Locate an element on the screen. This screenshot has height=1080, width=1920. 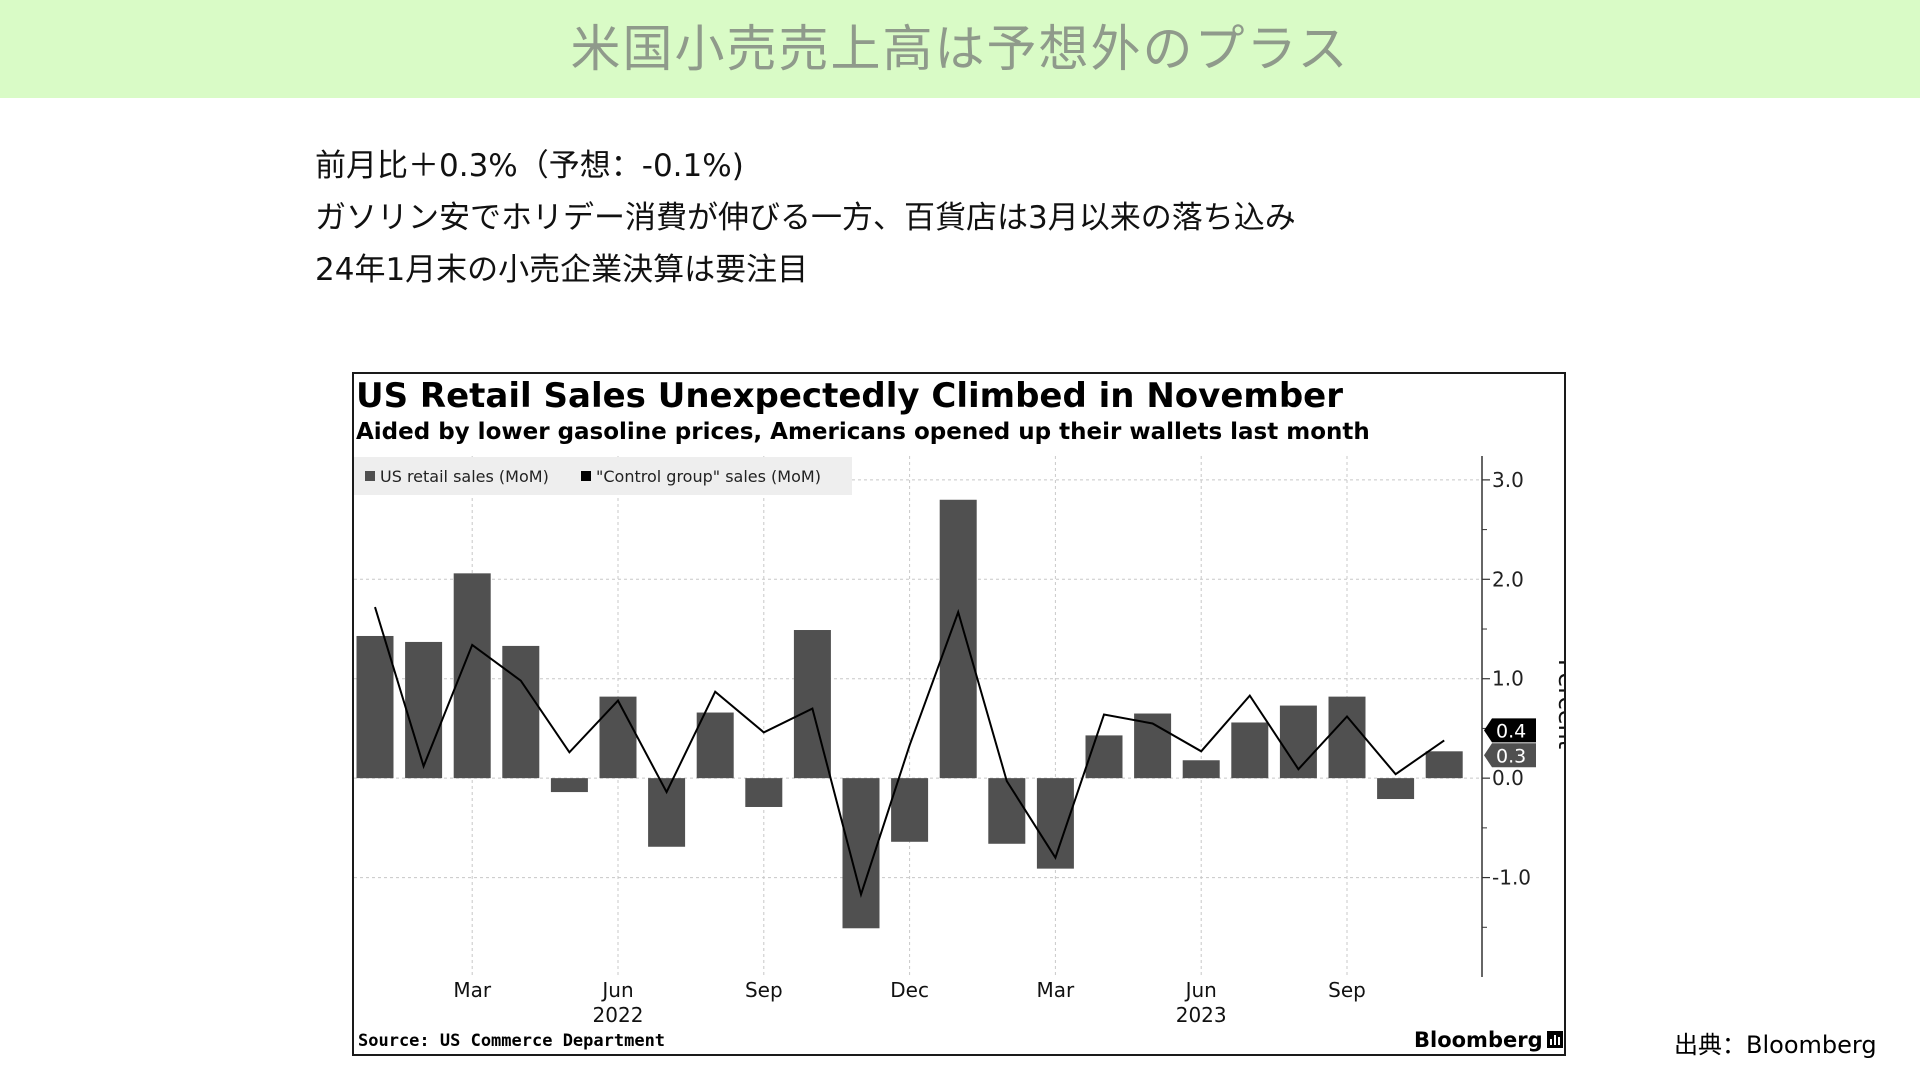
x-axis: Mar Jun Sep Dec Mar Jun Sep 2022 2023 is located at coordinates (909, 1002).